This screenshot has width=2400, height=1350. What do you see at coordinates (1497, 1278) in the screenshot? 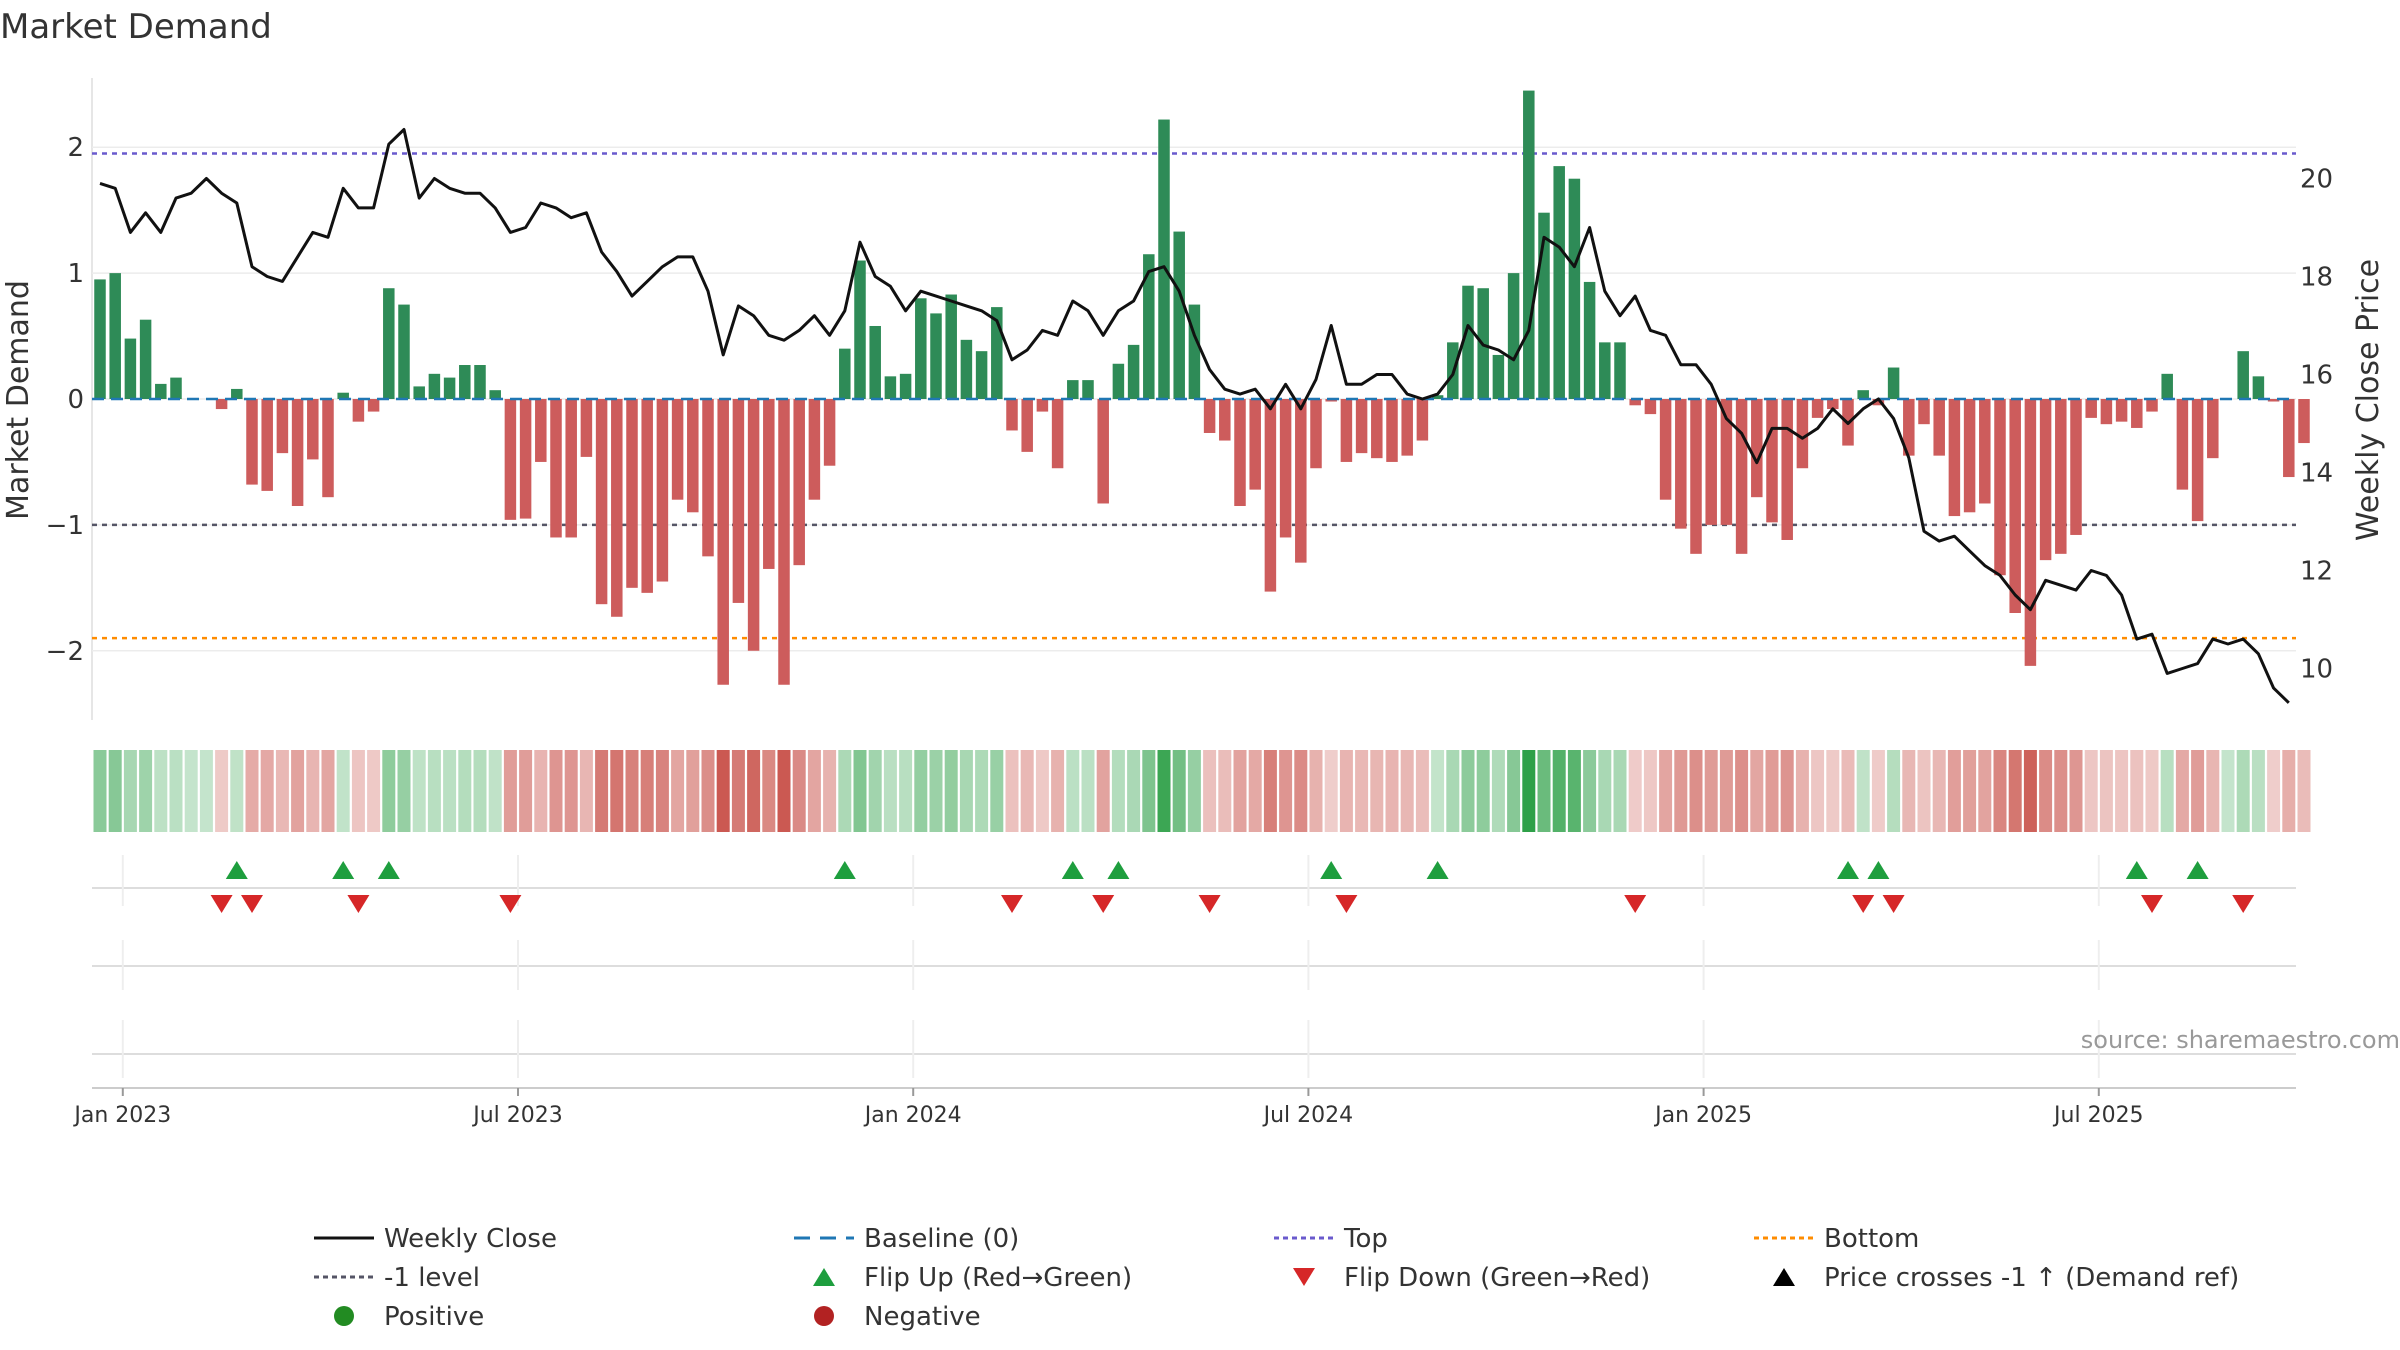
I see `legend-label: Flip Down (Green→Red)` at bounding box center [1497, 1278].